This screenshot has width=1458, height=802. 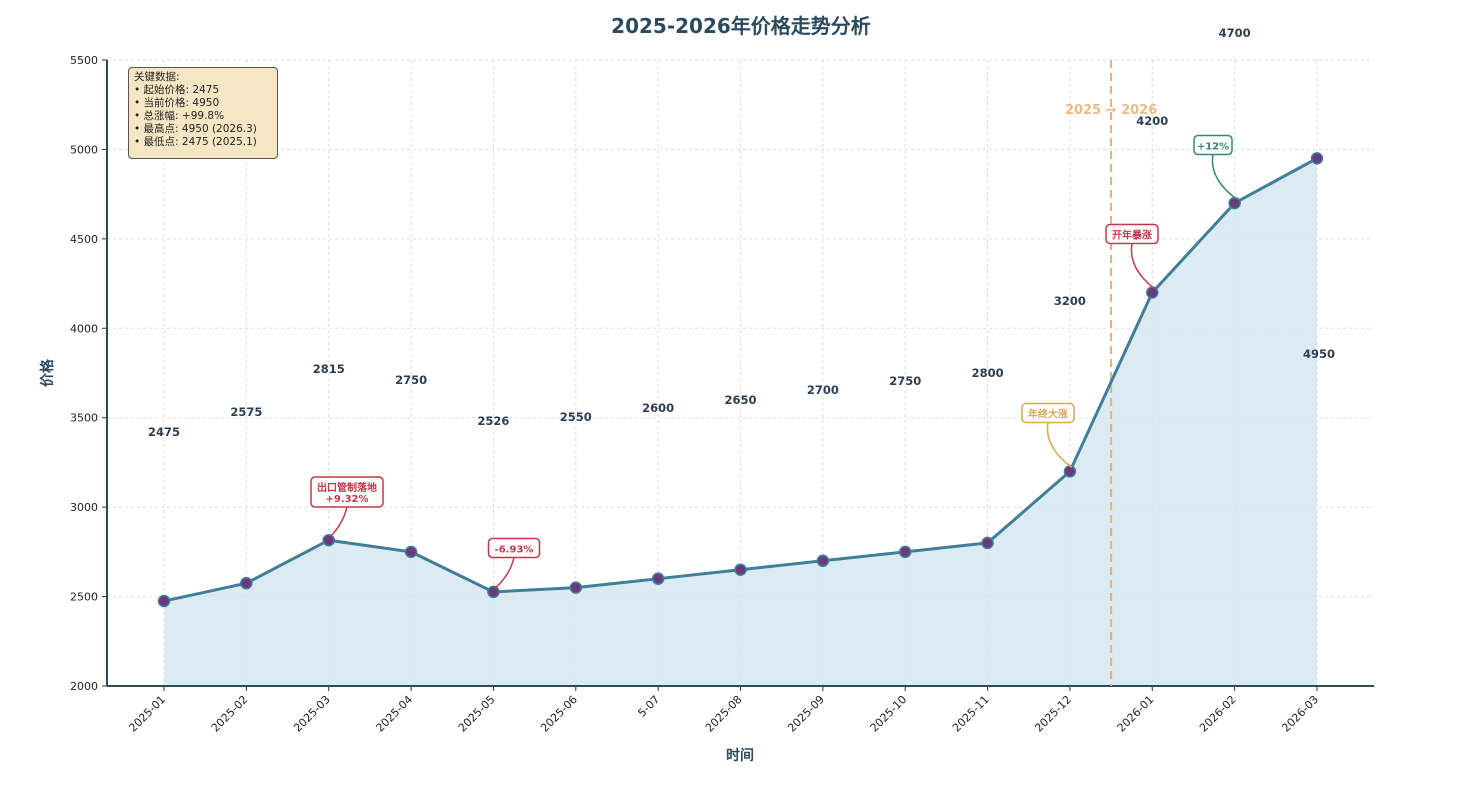 I want to click on y-tick-label: 5500, so click(x=84, y=60).